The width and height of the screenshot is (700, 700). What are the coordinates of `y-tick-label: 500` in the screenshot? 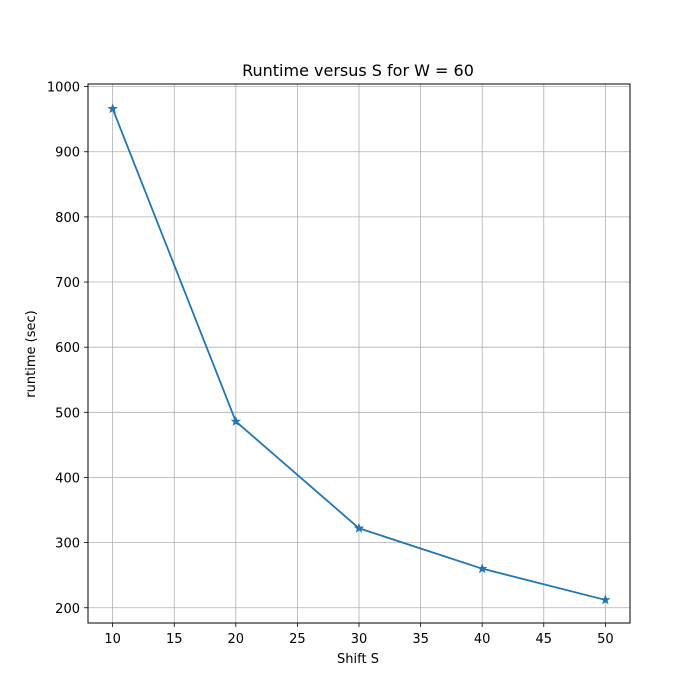 It's located at (67, 413).